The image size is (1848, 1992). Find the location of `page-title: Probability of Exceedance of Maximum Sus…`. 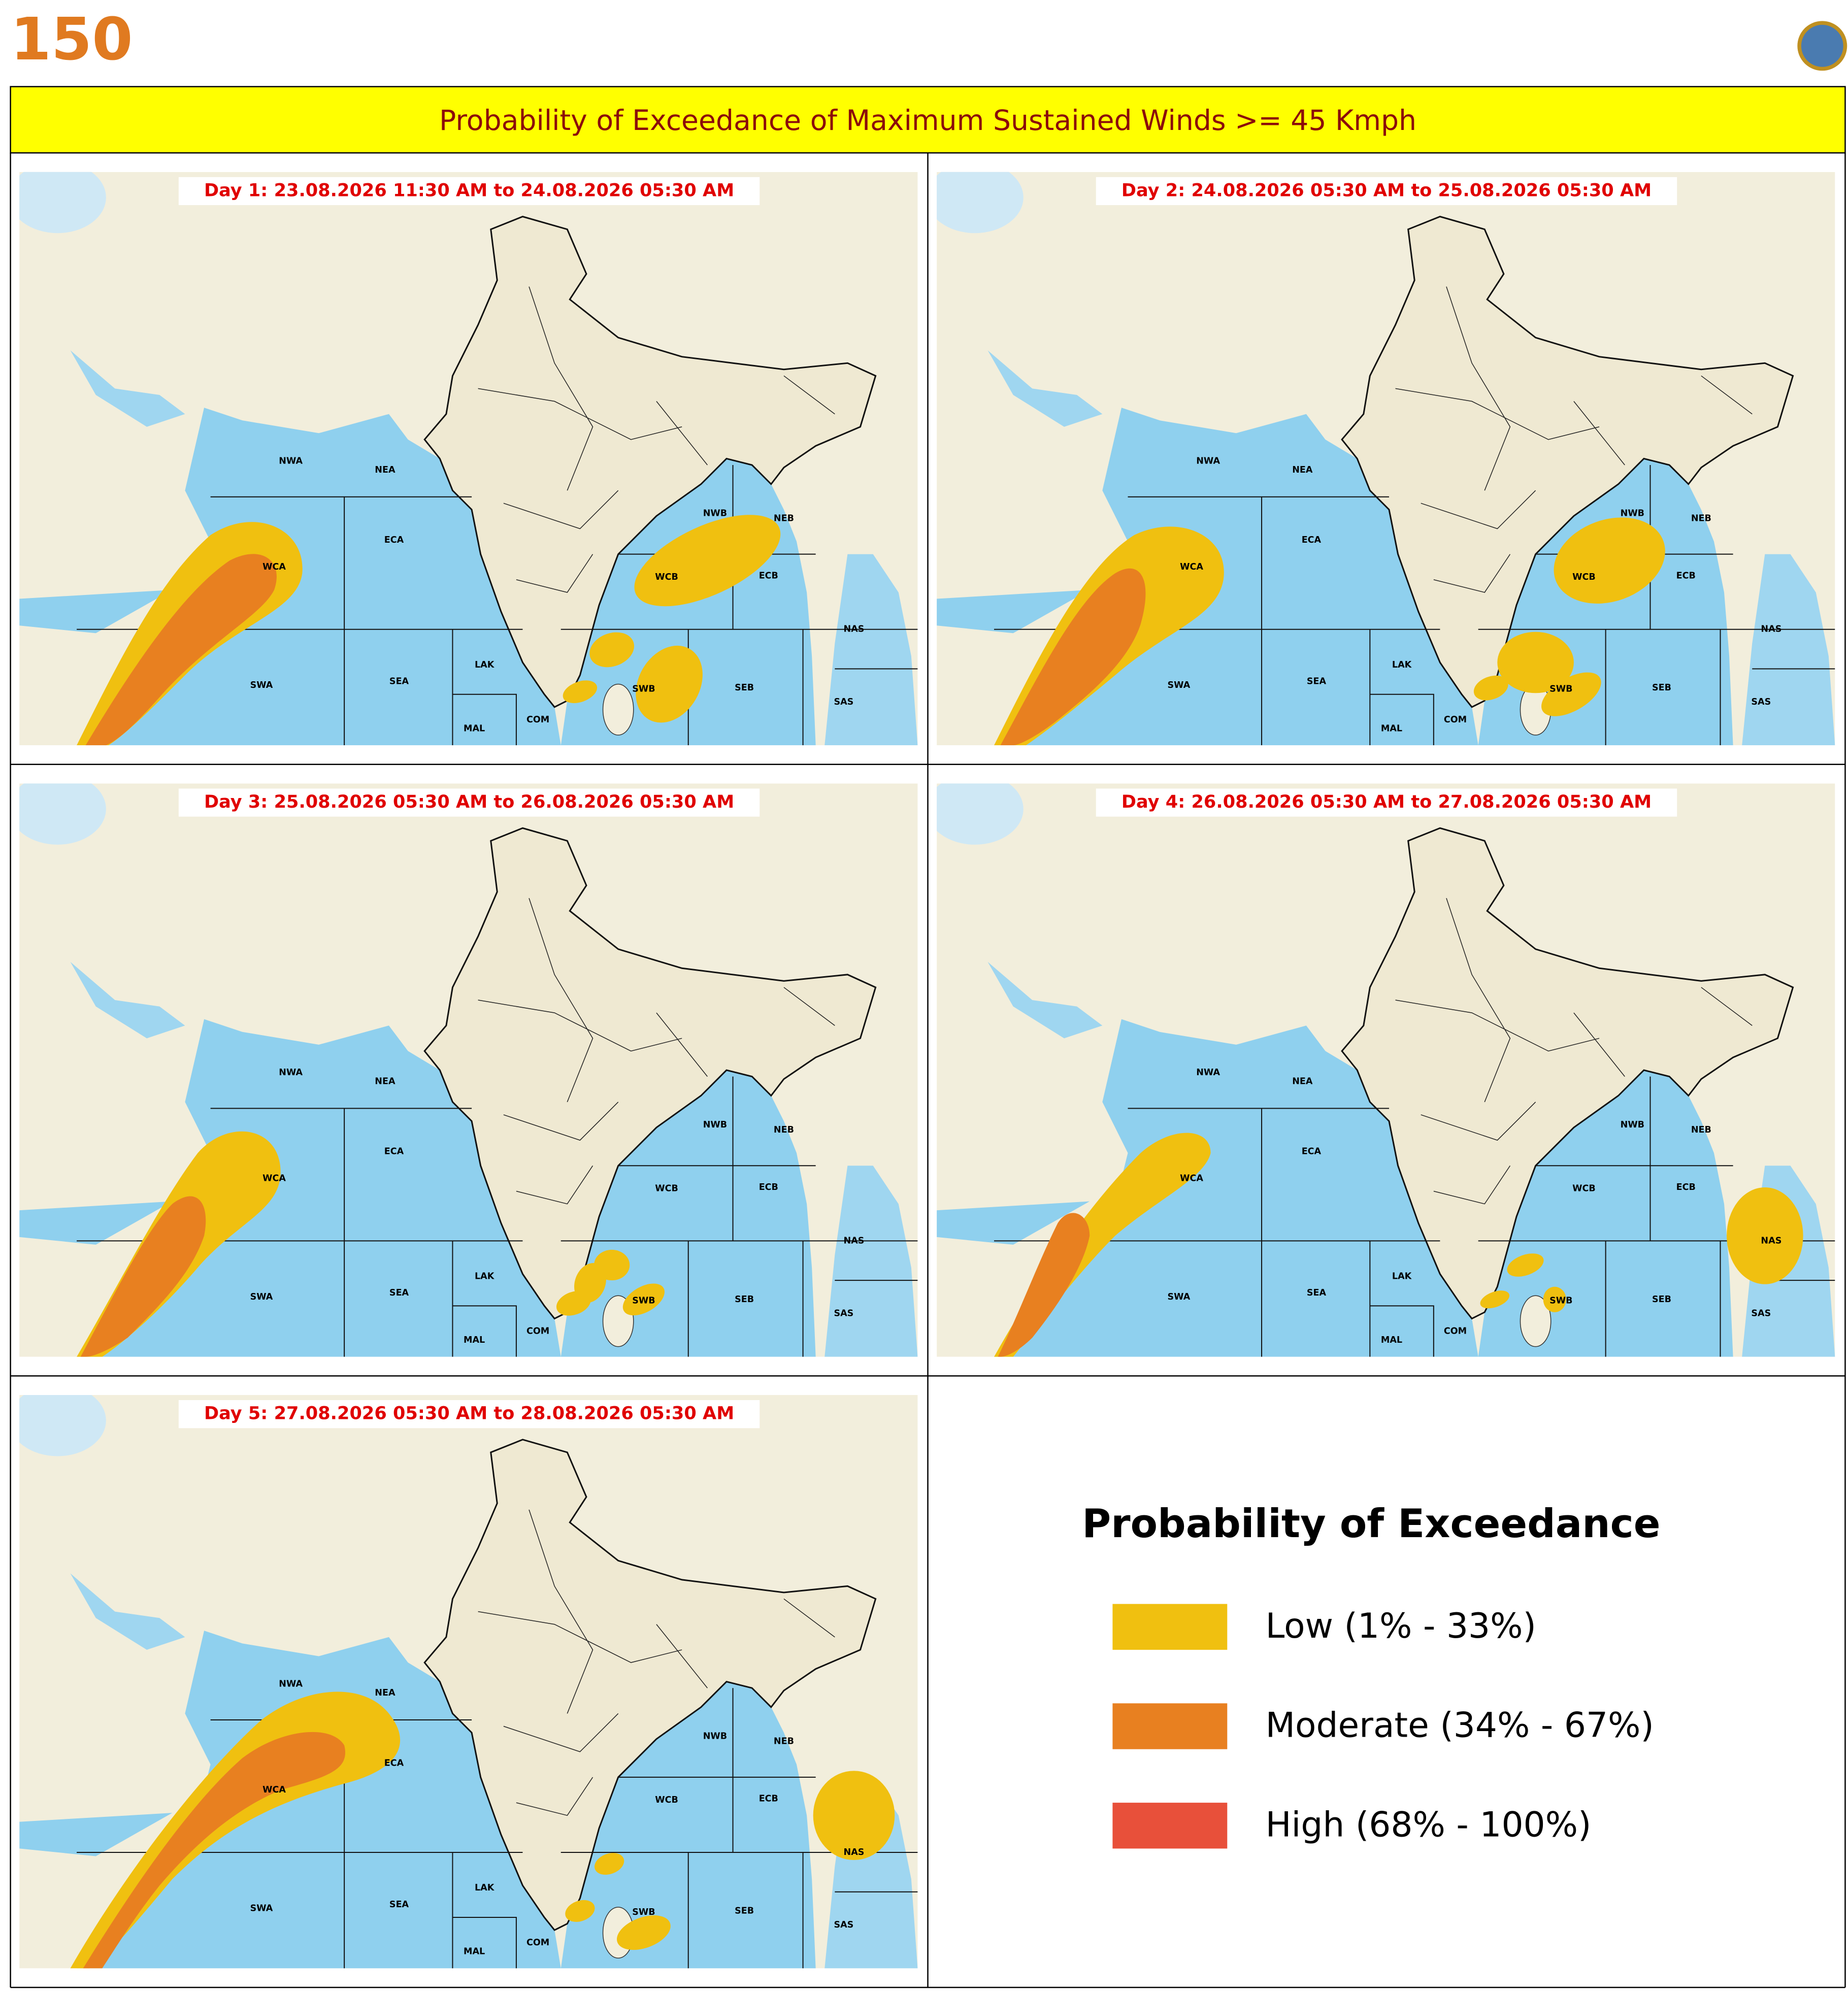

page-title: Probability of Exceedance of Maximum Sus… is located at coordinates (927, 121).